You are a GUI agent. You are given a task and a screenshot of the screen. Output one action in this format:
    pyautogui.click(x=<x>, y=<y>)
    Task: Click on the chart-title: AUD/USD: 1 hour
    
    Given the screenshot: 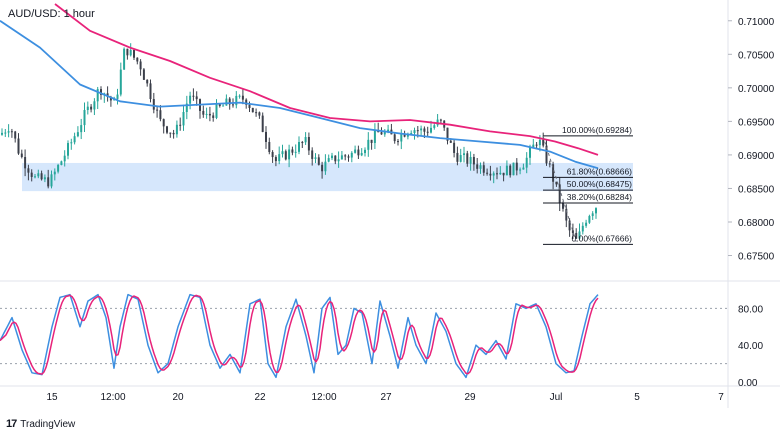 What is the action you would take?
    pyautogui.click(x=51, y=14)
    